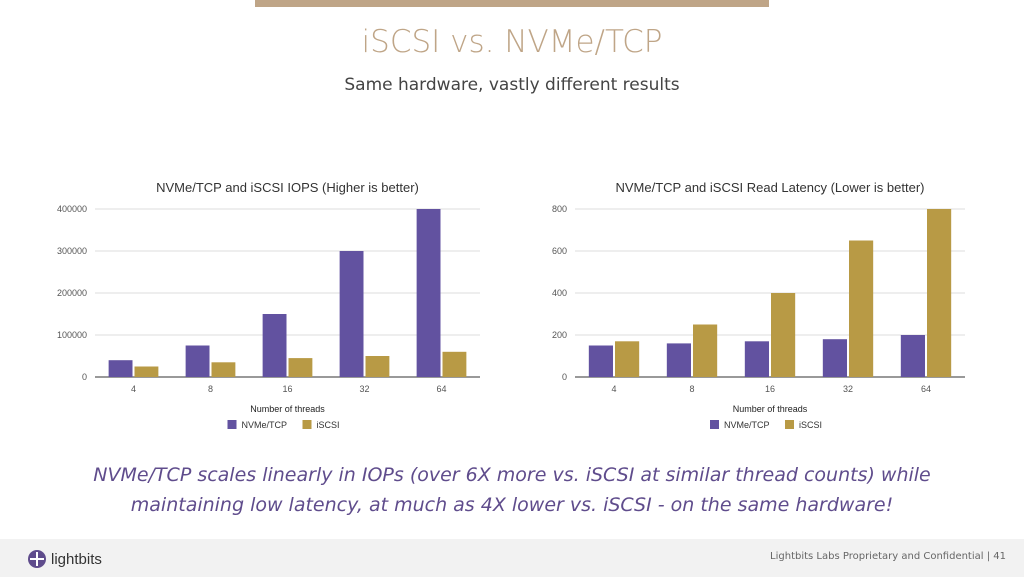  I want to click on y-tick-label: 200, so click(559, 335).